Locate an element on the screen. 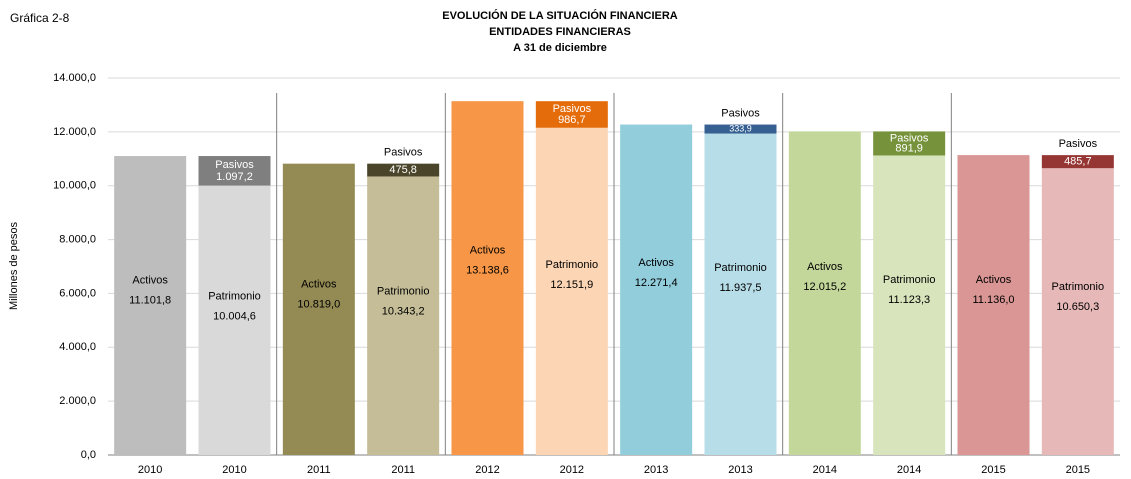  y-tick-label: 8.000,0 is located at coordinates (77, 239).